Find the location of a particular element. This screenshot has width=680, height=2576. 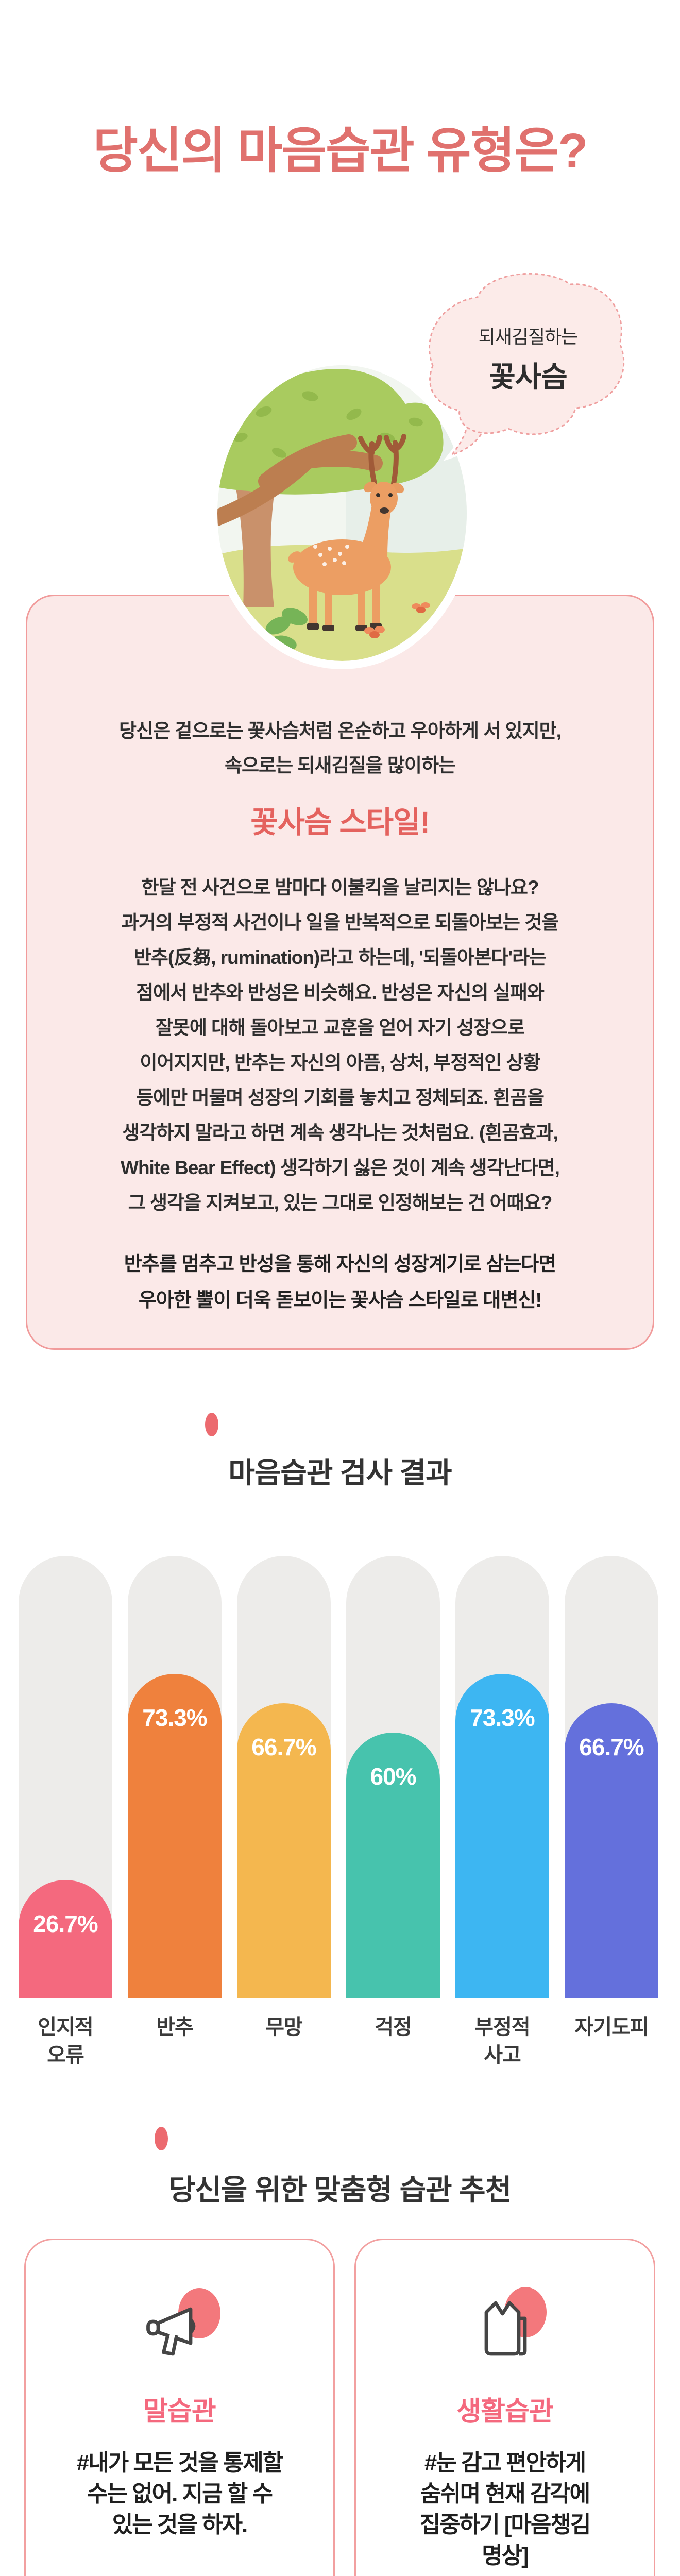

body-line: 그 생각을 지켜보고, 있는 그대로 인정해보는 건 어때요? is located at coordinates (340, 1202).